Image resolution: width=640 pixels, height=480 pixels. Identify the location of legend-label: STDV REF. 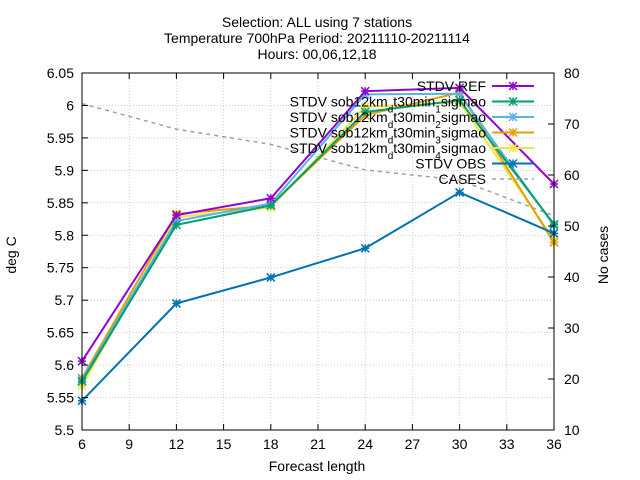
(451, 86).